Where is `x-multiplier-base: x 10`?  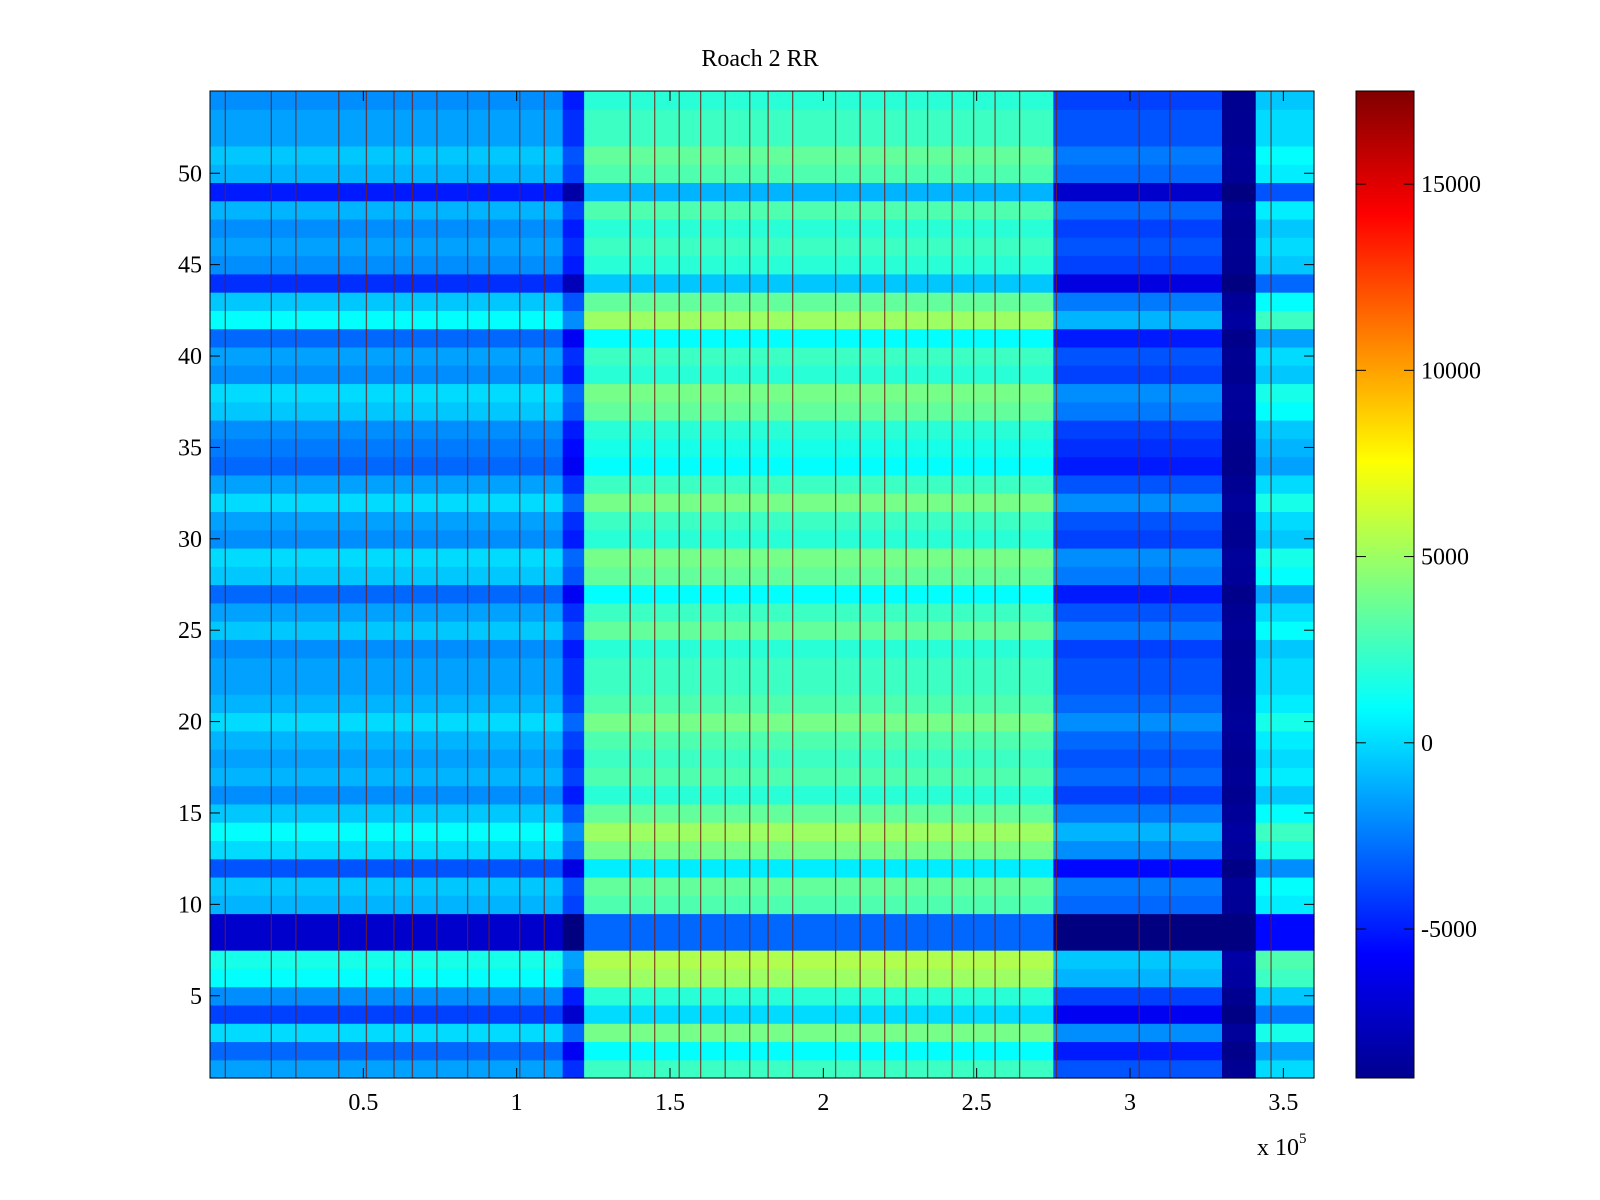 x-multiplier-base: x 10 is located at coordinates (1278, 1148).